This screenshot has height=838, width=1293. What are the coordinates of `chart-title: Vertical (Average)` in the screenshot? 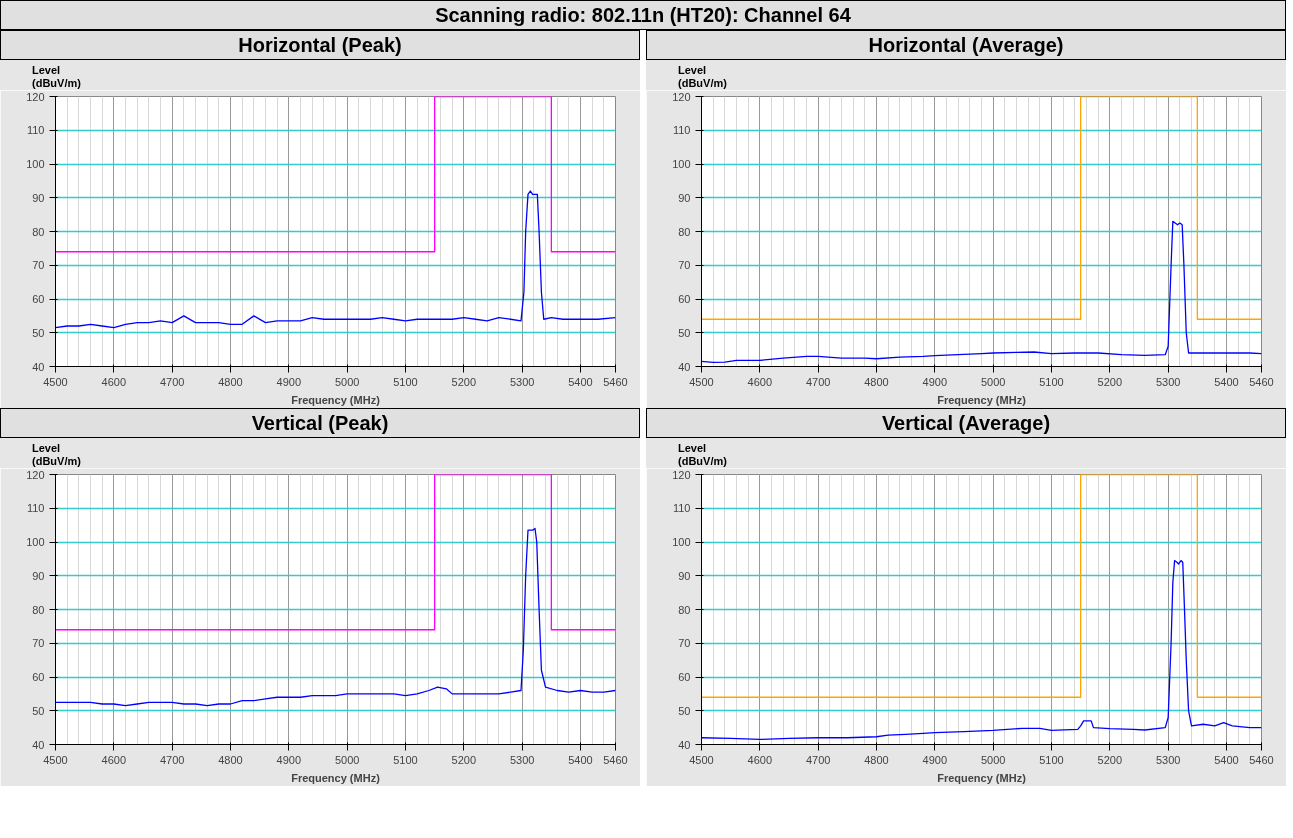 It's located at (966, 423).